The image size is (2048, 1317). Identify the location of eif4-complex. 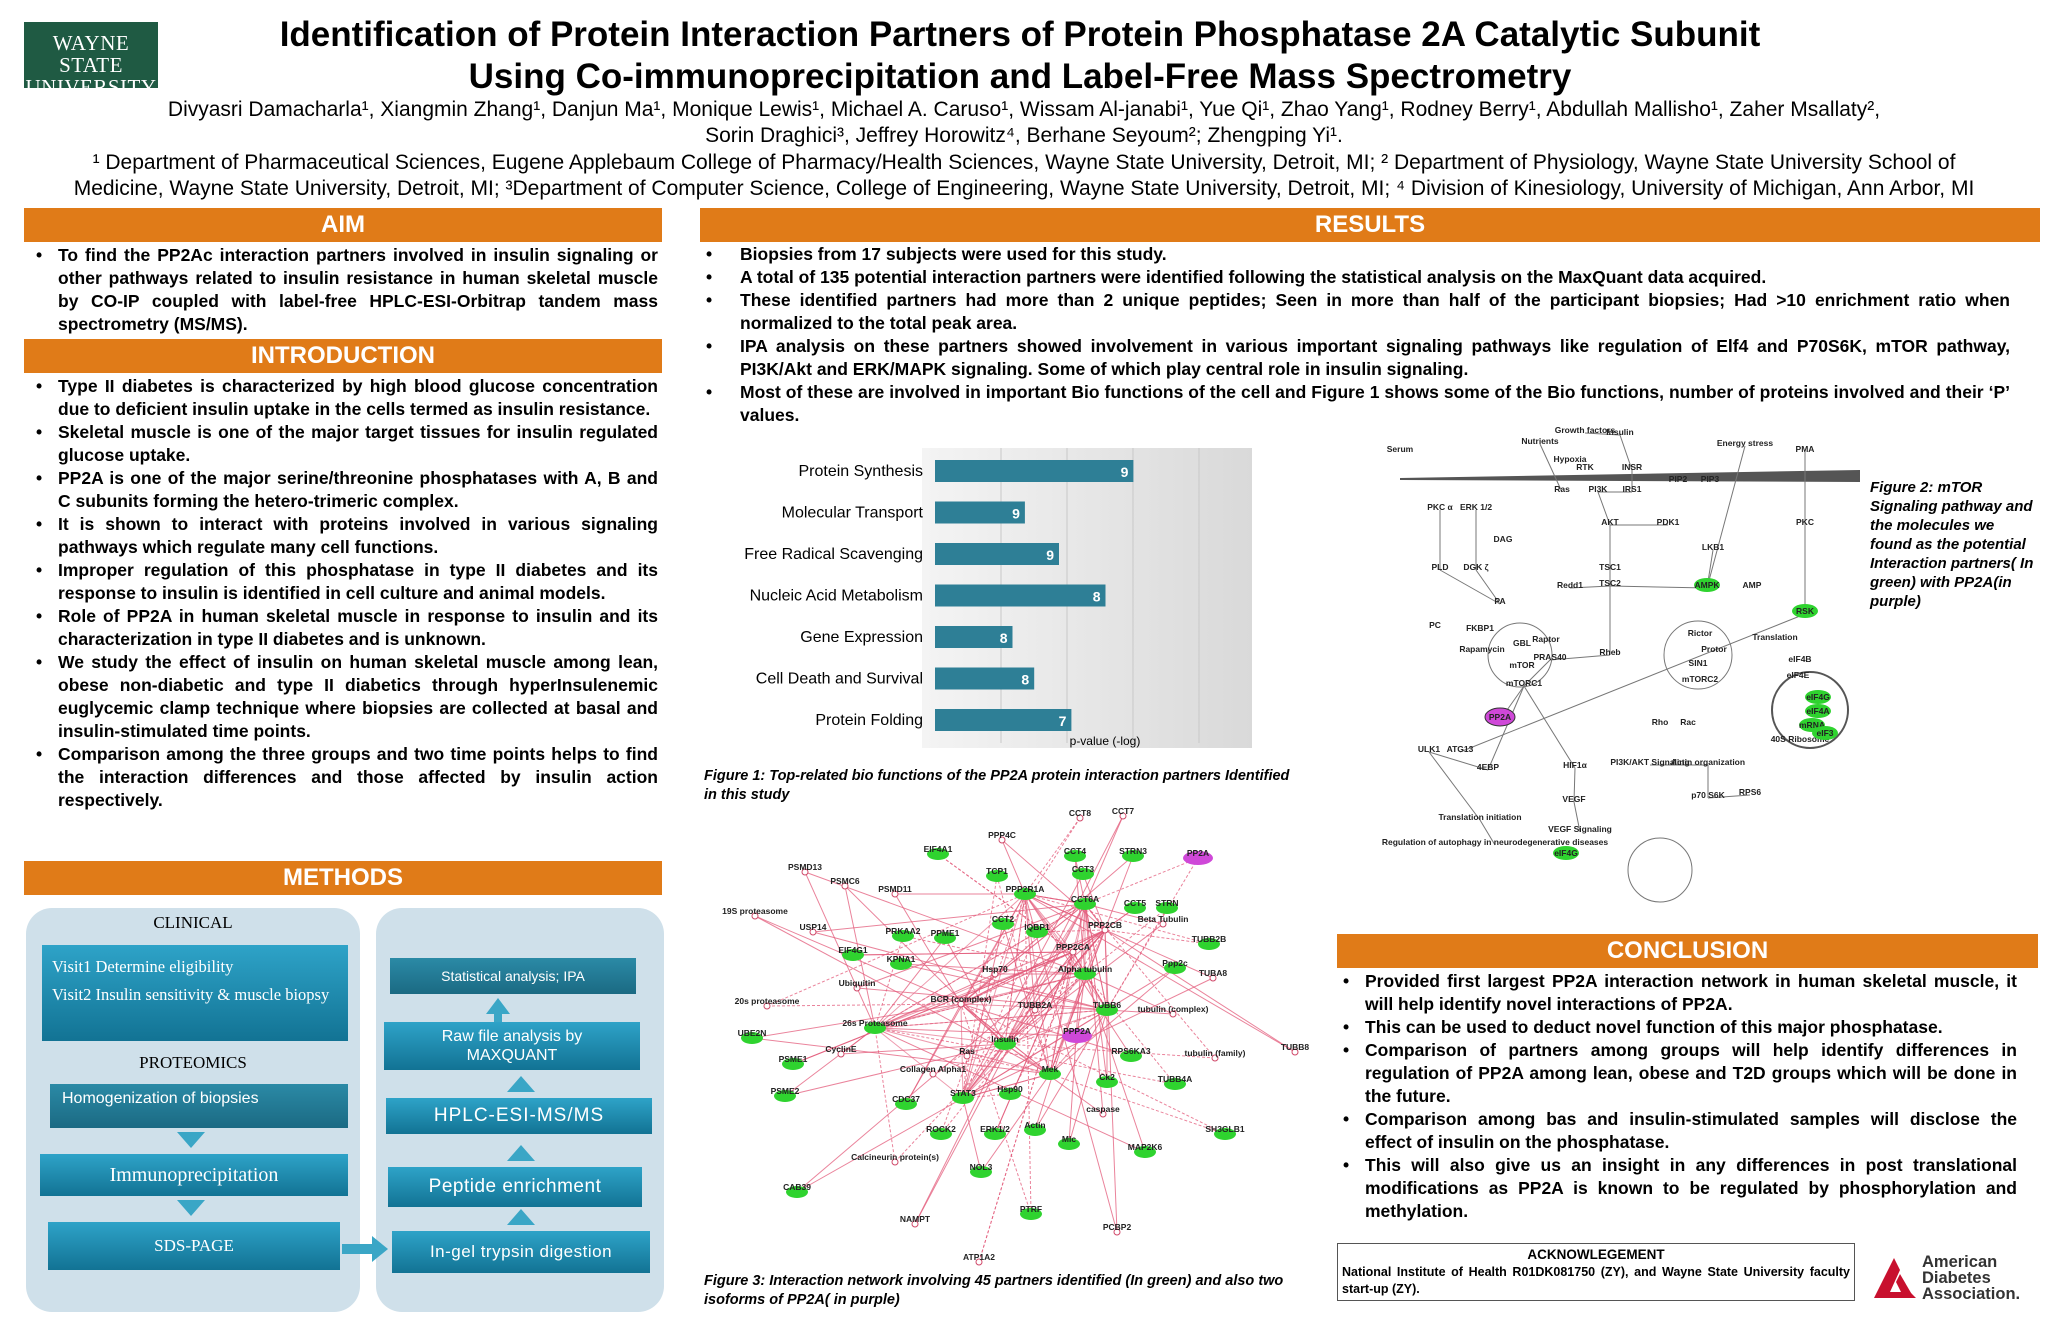
(1660, 870).